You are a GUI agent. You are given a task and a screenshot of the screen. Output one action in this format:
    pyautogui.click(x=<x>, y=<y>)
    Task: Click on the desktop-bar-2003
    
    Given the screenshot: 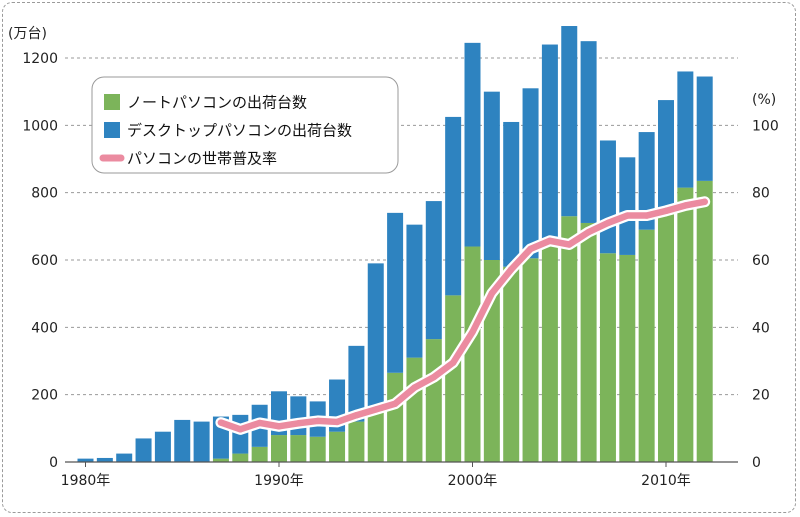 What is the action you would take?
    pyautogui.click(x=530, y=173)
    